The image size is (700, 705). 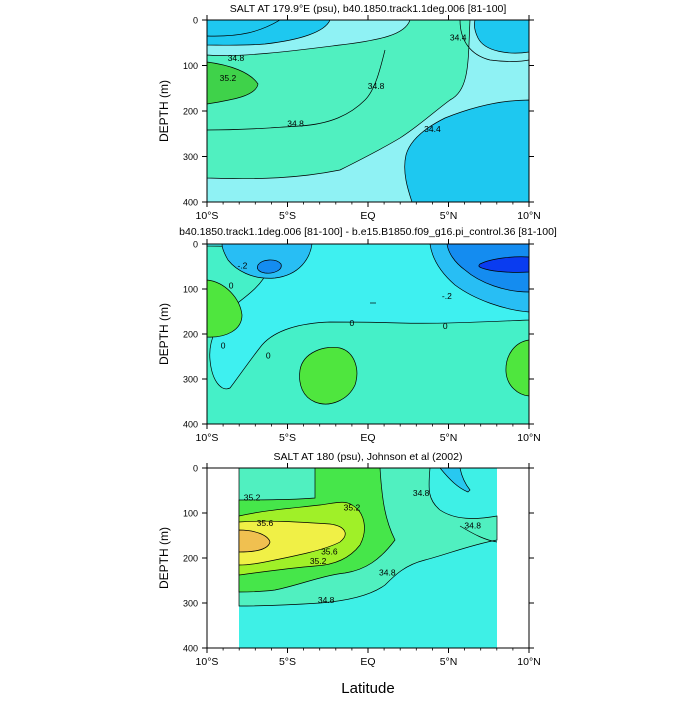 I want to click on panel-2-fill-green-center, so click(x=328, y=375).